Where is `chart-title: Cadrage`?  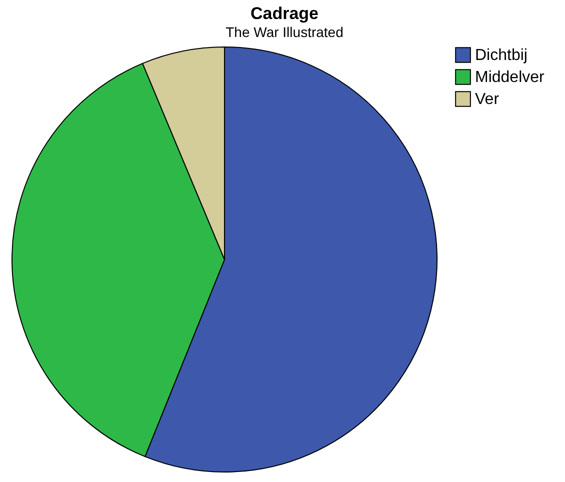 chart-title: Cadrage is located at coordinates (284, 13).